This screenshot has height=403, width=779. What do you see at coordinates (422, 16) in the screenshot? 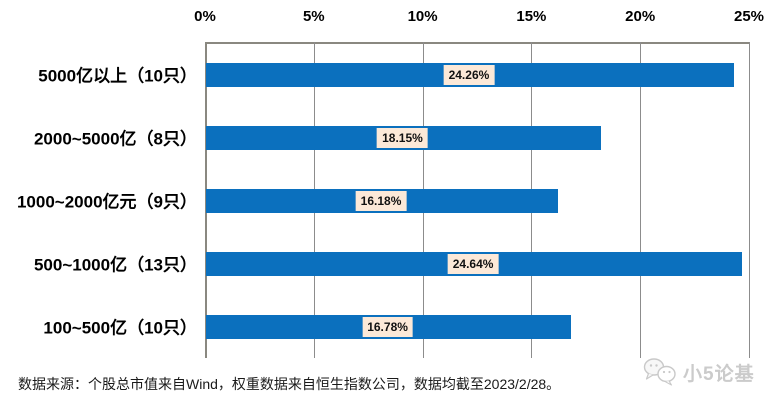
I see `x-axis-tick-label: 10%` at bounding box center [422, 16].